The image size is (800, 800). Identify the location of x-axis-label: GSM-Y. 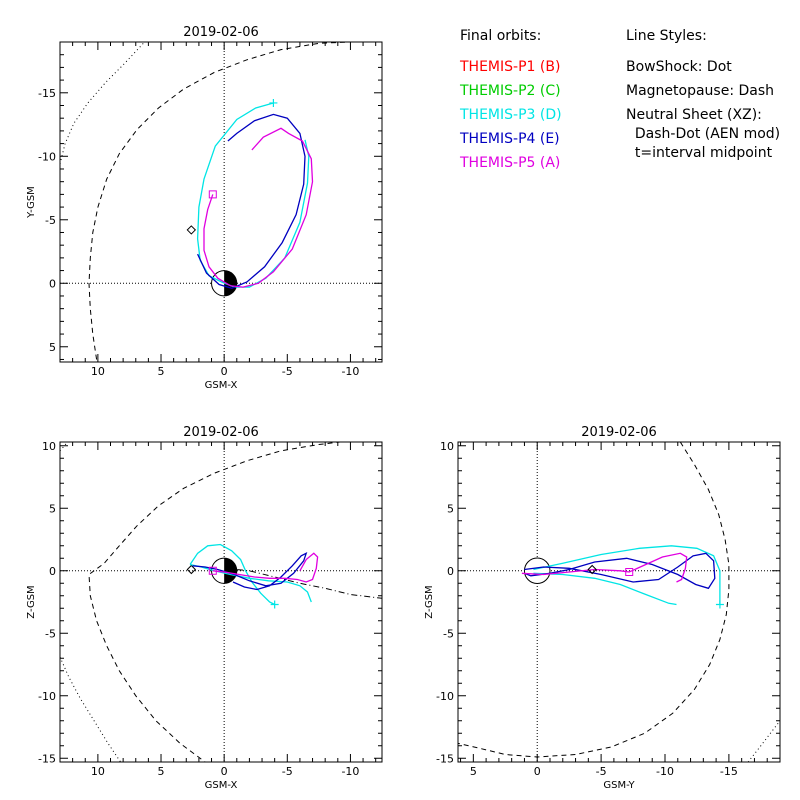
(619, 785).